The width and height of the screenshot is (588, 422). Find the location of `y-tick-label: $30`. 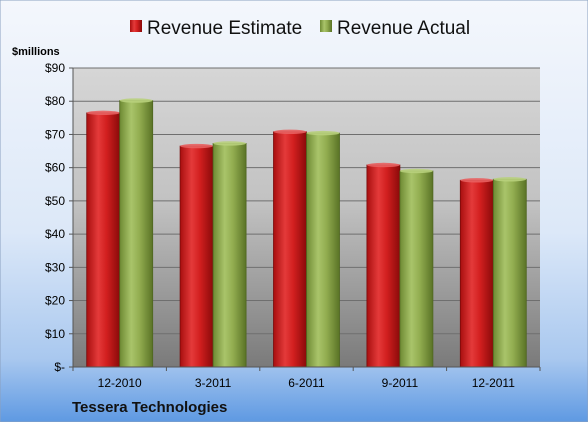

y-tick-label: $30 is located at coordinates (55, 267).